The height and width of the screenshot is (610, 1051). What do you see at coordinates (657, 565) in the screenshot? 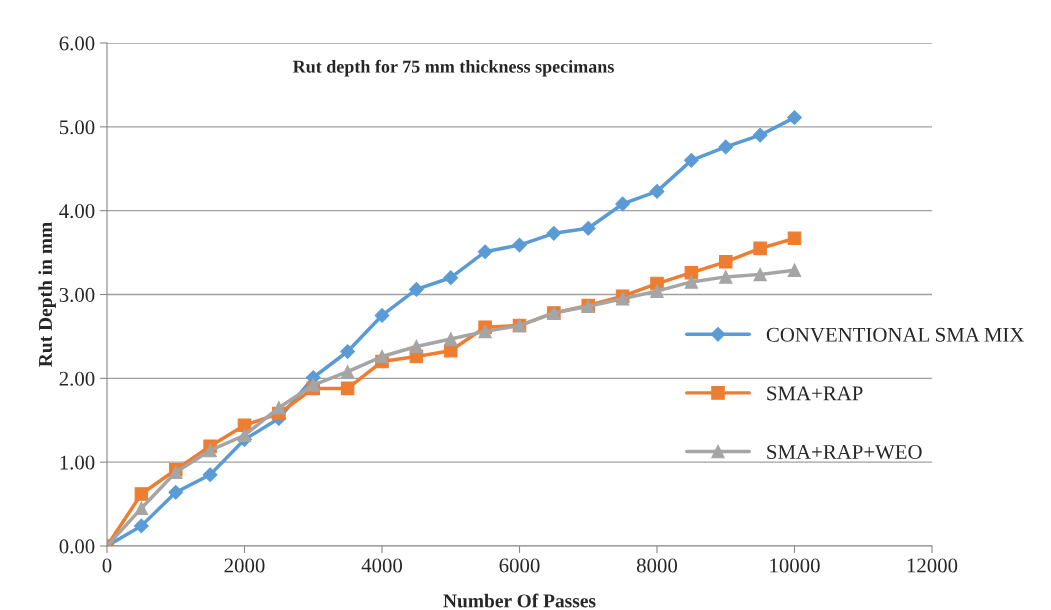
I see `x-tick-label: 8000` at bounding box center [657, 565].